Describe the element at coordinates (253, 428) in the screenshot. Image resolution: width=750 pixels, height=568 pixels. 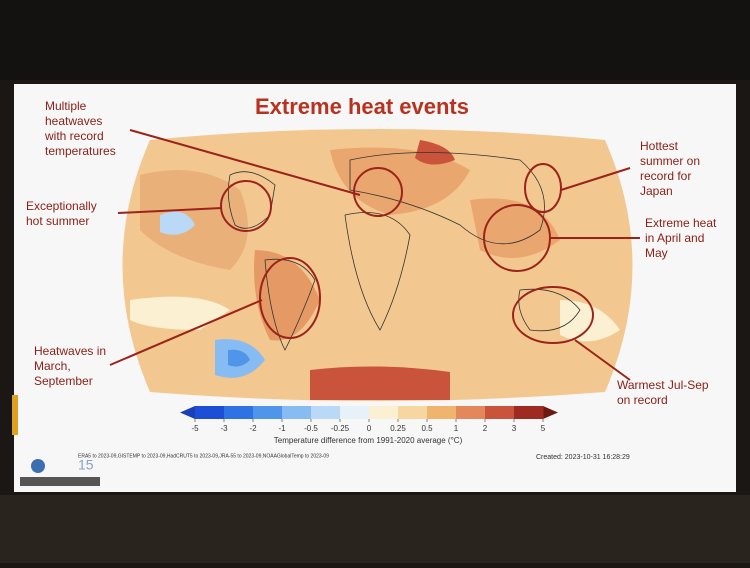
I see `colorbar-tick-label: -2` at that location.